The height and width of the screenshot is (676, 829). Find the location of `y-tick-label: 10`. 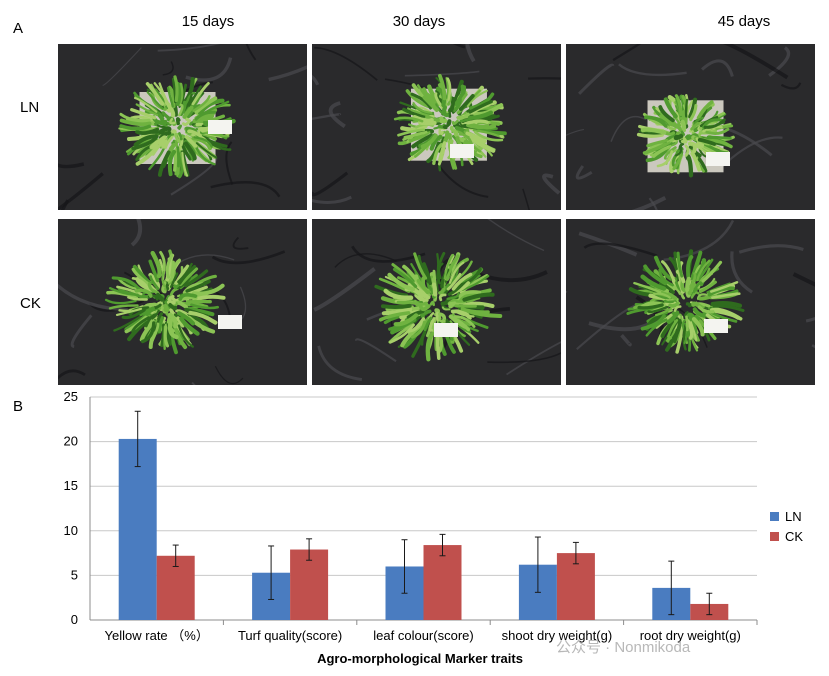

y-tick-label: 10 is located at coordinates (71, 530).